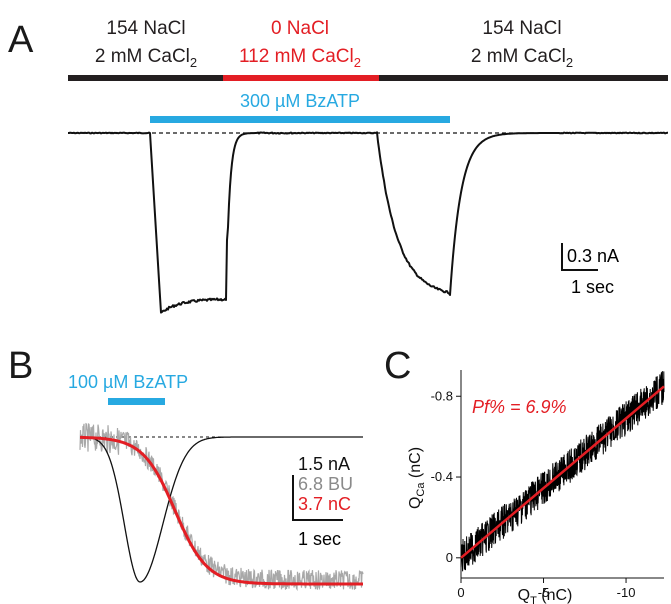  Describe the element at coordinates (544, 592) in the screenshot. I see `x-tick-label: -5` at that location.